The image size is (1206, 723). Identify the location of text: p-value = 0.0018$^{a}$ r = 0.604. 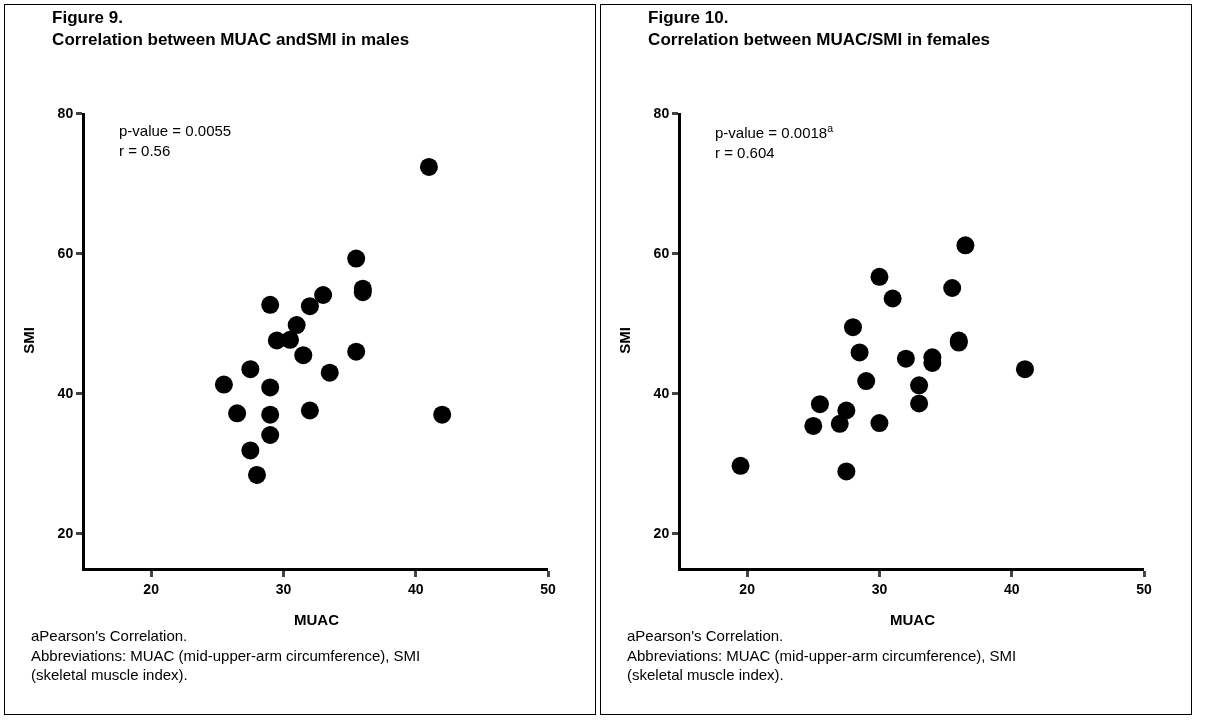
(774, 141).